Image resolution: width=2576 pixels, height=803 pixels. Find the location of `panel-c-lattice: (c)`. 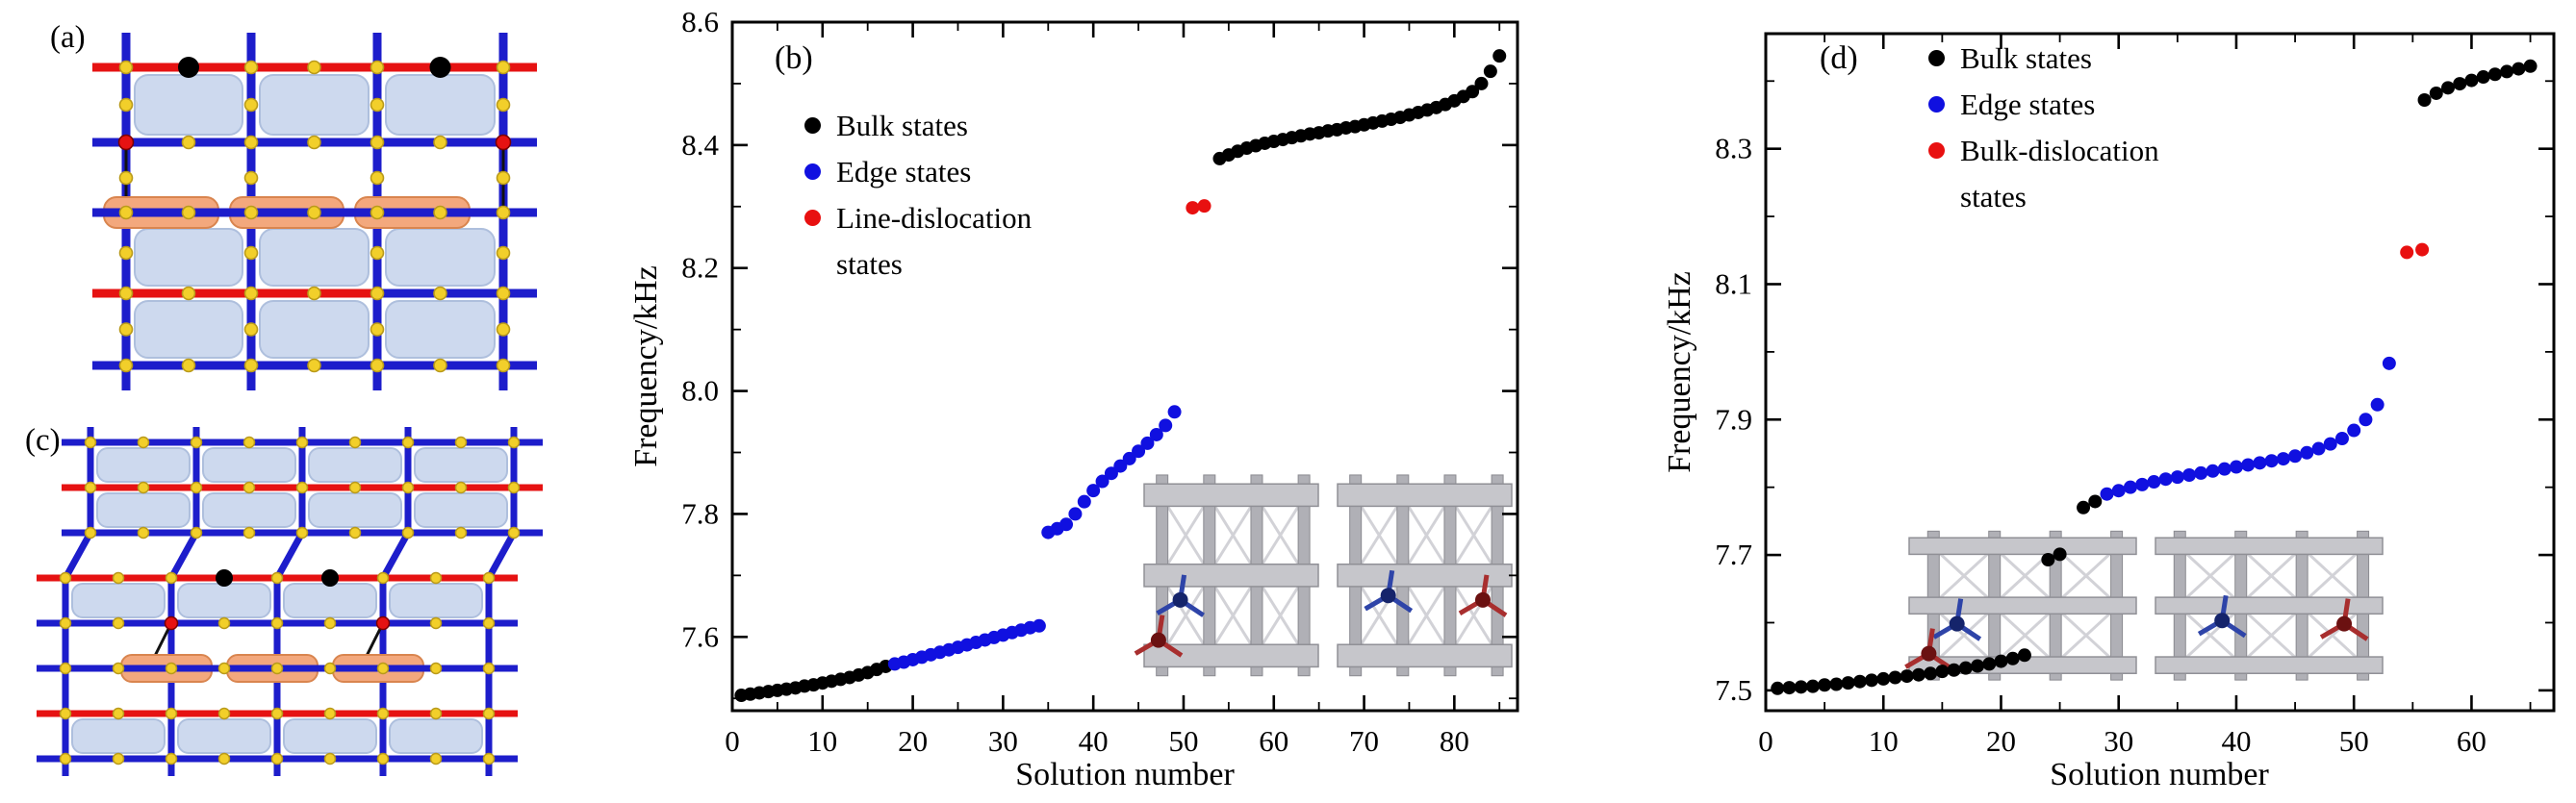

panel-c-lattice: (c) is located at coordinates (296, 608).